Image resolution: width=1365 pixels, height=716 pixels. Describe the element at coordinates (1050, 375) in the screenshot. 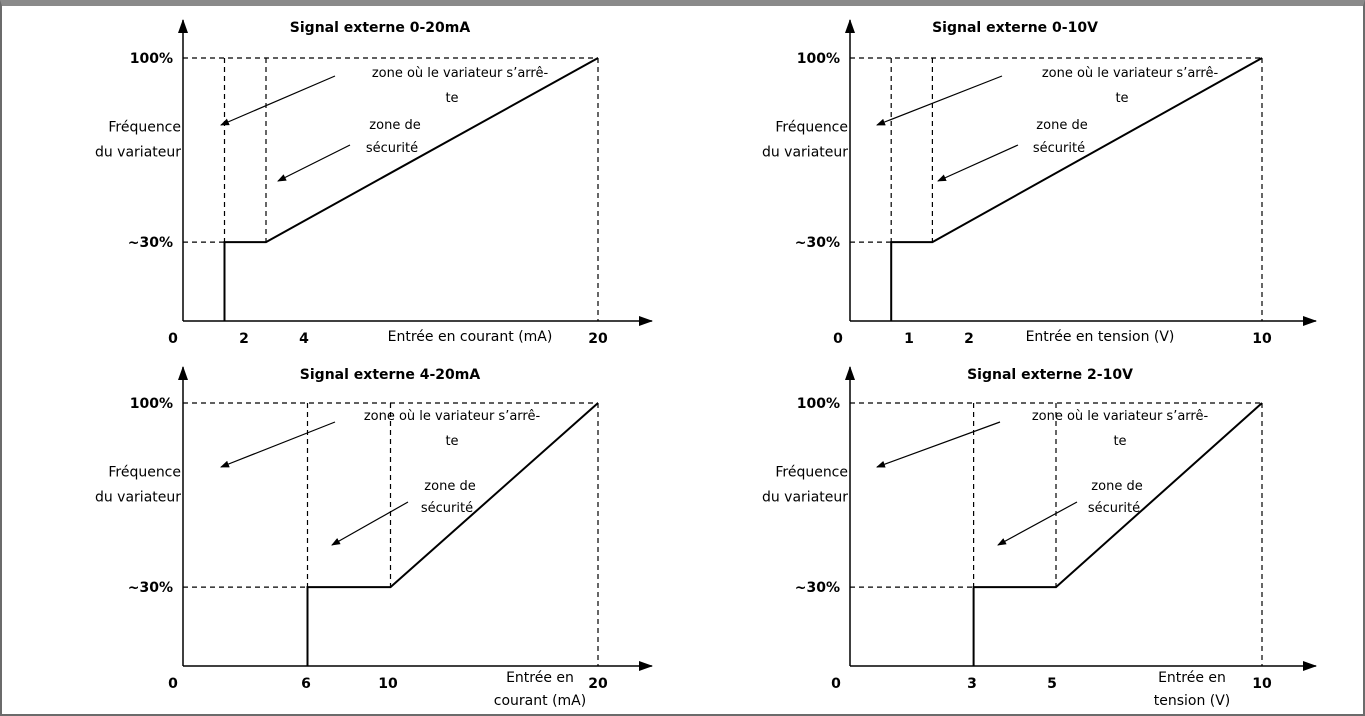

I see `chart-title: Signal externe 2-10V` at that location.